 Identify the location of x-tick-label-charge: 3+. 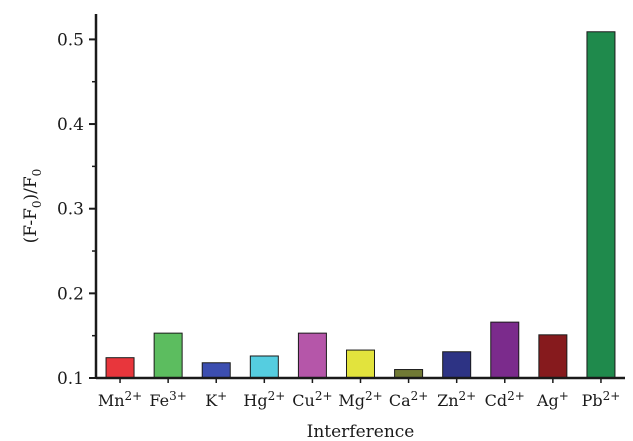
(178, 396).